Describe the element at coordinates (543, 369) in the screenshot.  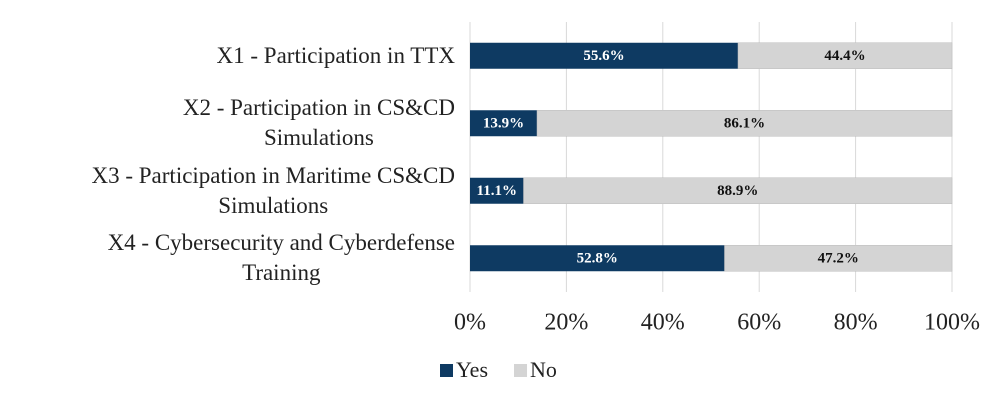
I see `legend-label: No` at that location.